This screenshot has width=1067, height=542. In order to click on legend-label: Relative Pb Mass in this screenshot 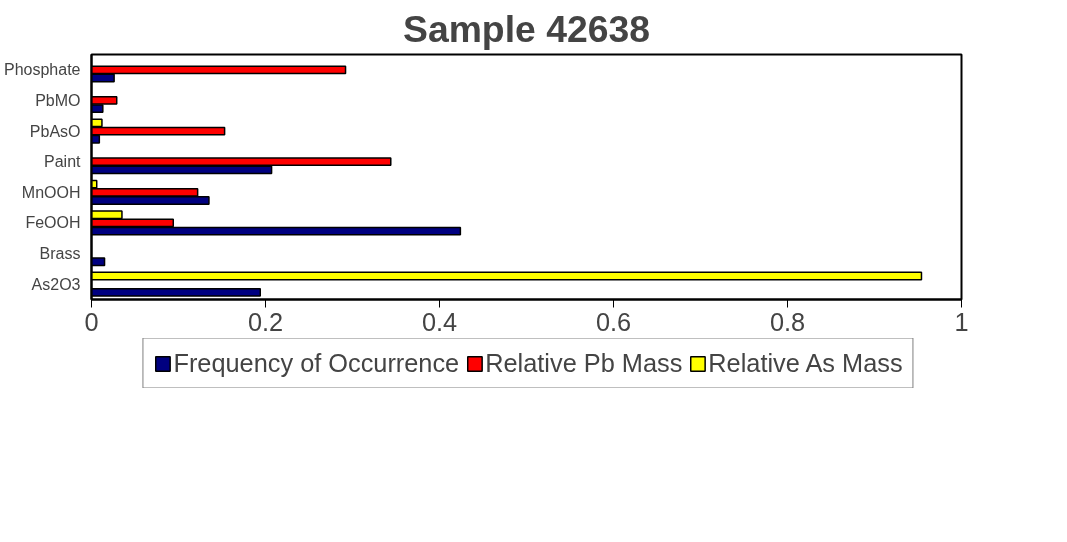, I will do `click(584, 363)`.